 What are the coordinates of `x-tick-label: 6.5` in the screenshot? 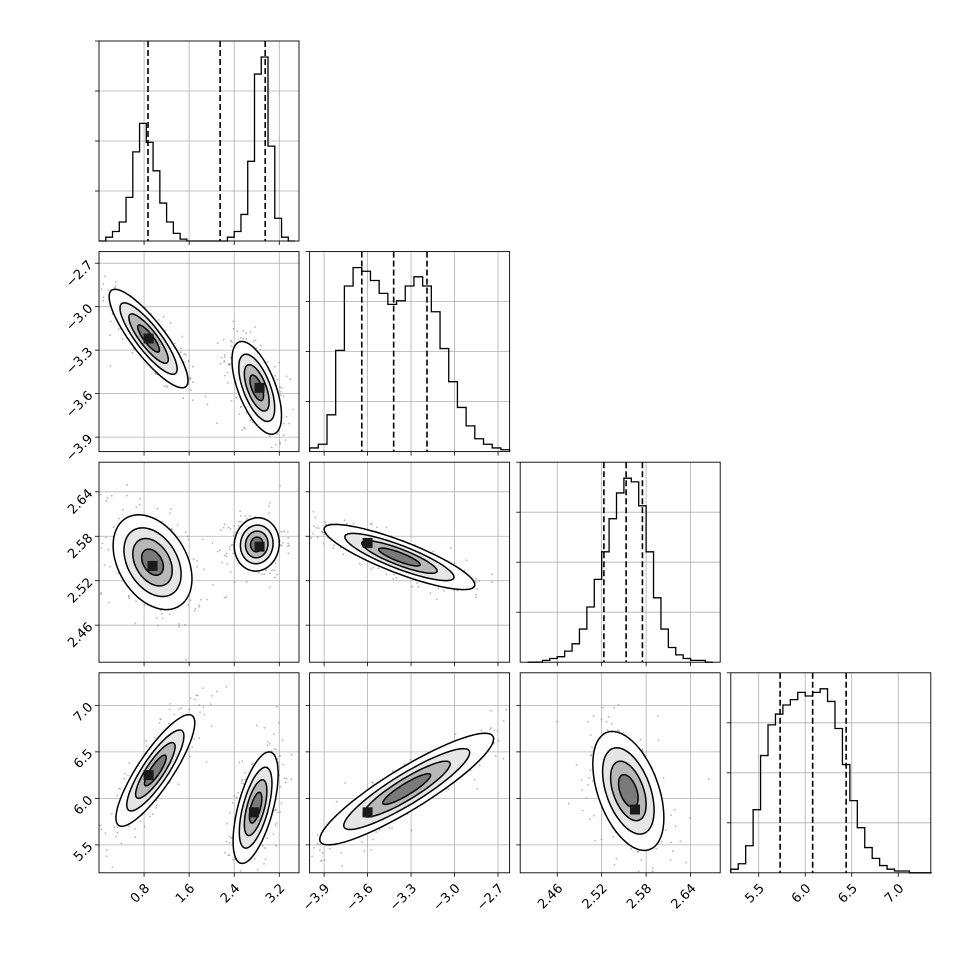 It's located at (848, 893).